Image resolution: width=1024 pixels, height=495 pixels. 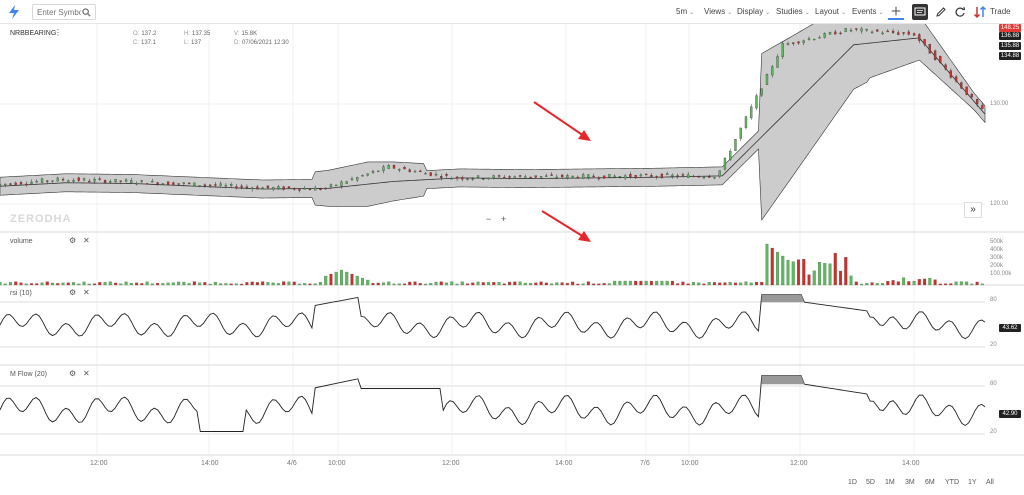 What do you see at coordinates (920, 12) in the screenshot?
I see `chat-icon` at bounding box center [920, 12].